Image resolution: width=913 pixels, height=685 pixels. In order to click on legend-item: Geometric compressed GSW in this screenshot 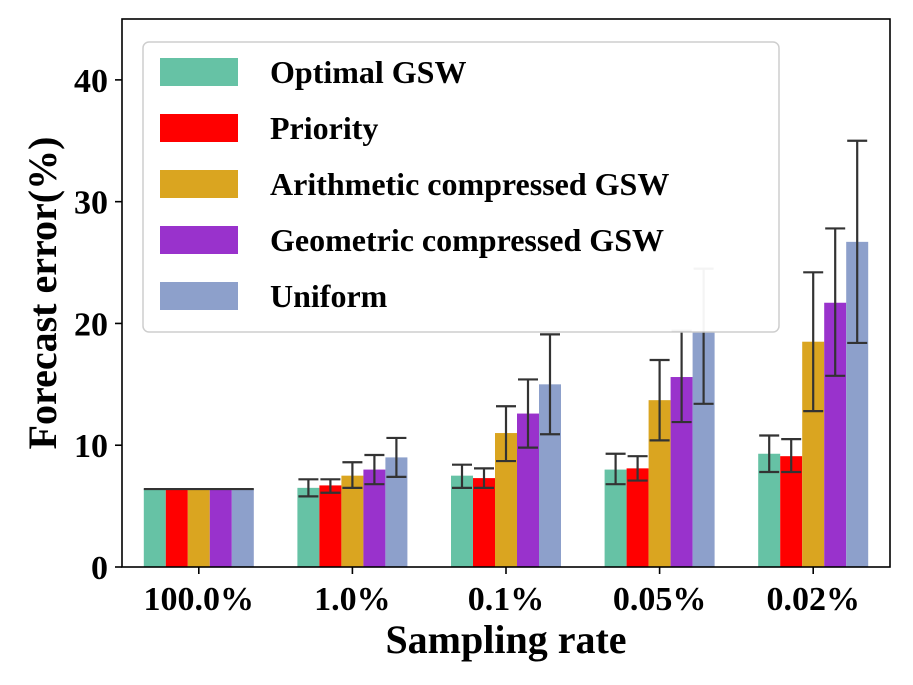, I will do `click(412, 240)`.